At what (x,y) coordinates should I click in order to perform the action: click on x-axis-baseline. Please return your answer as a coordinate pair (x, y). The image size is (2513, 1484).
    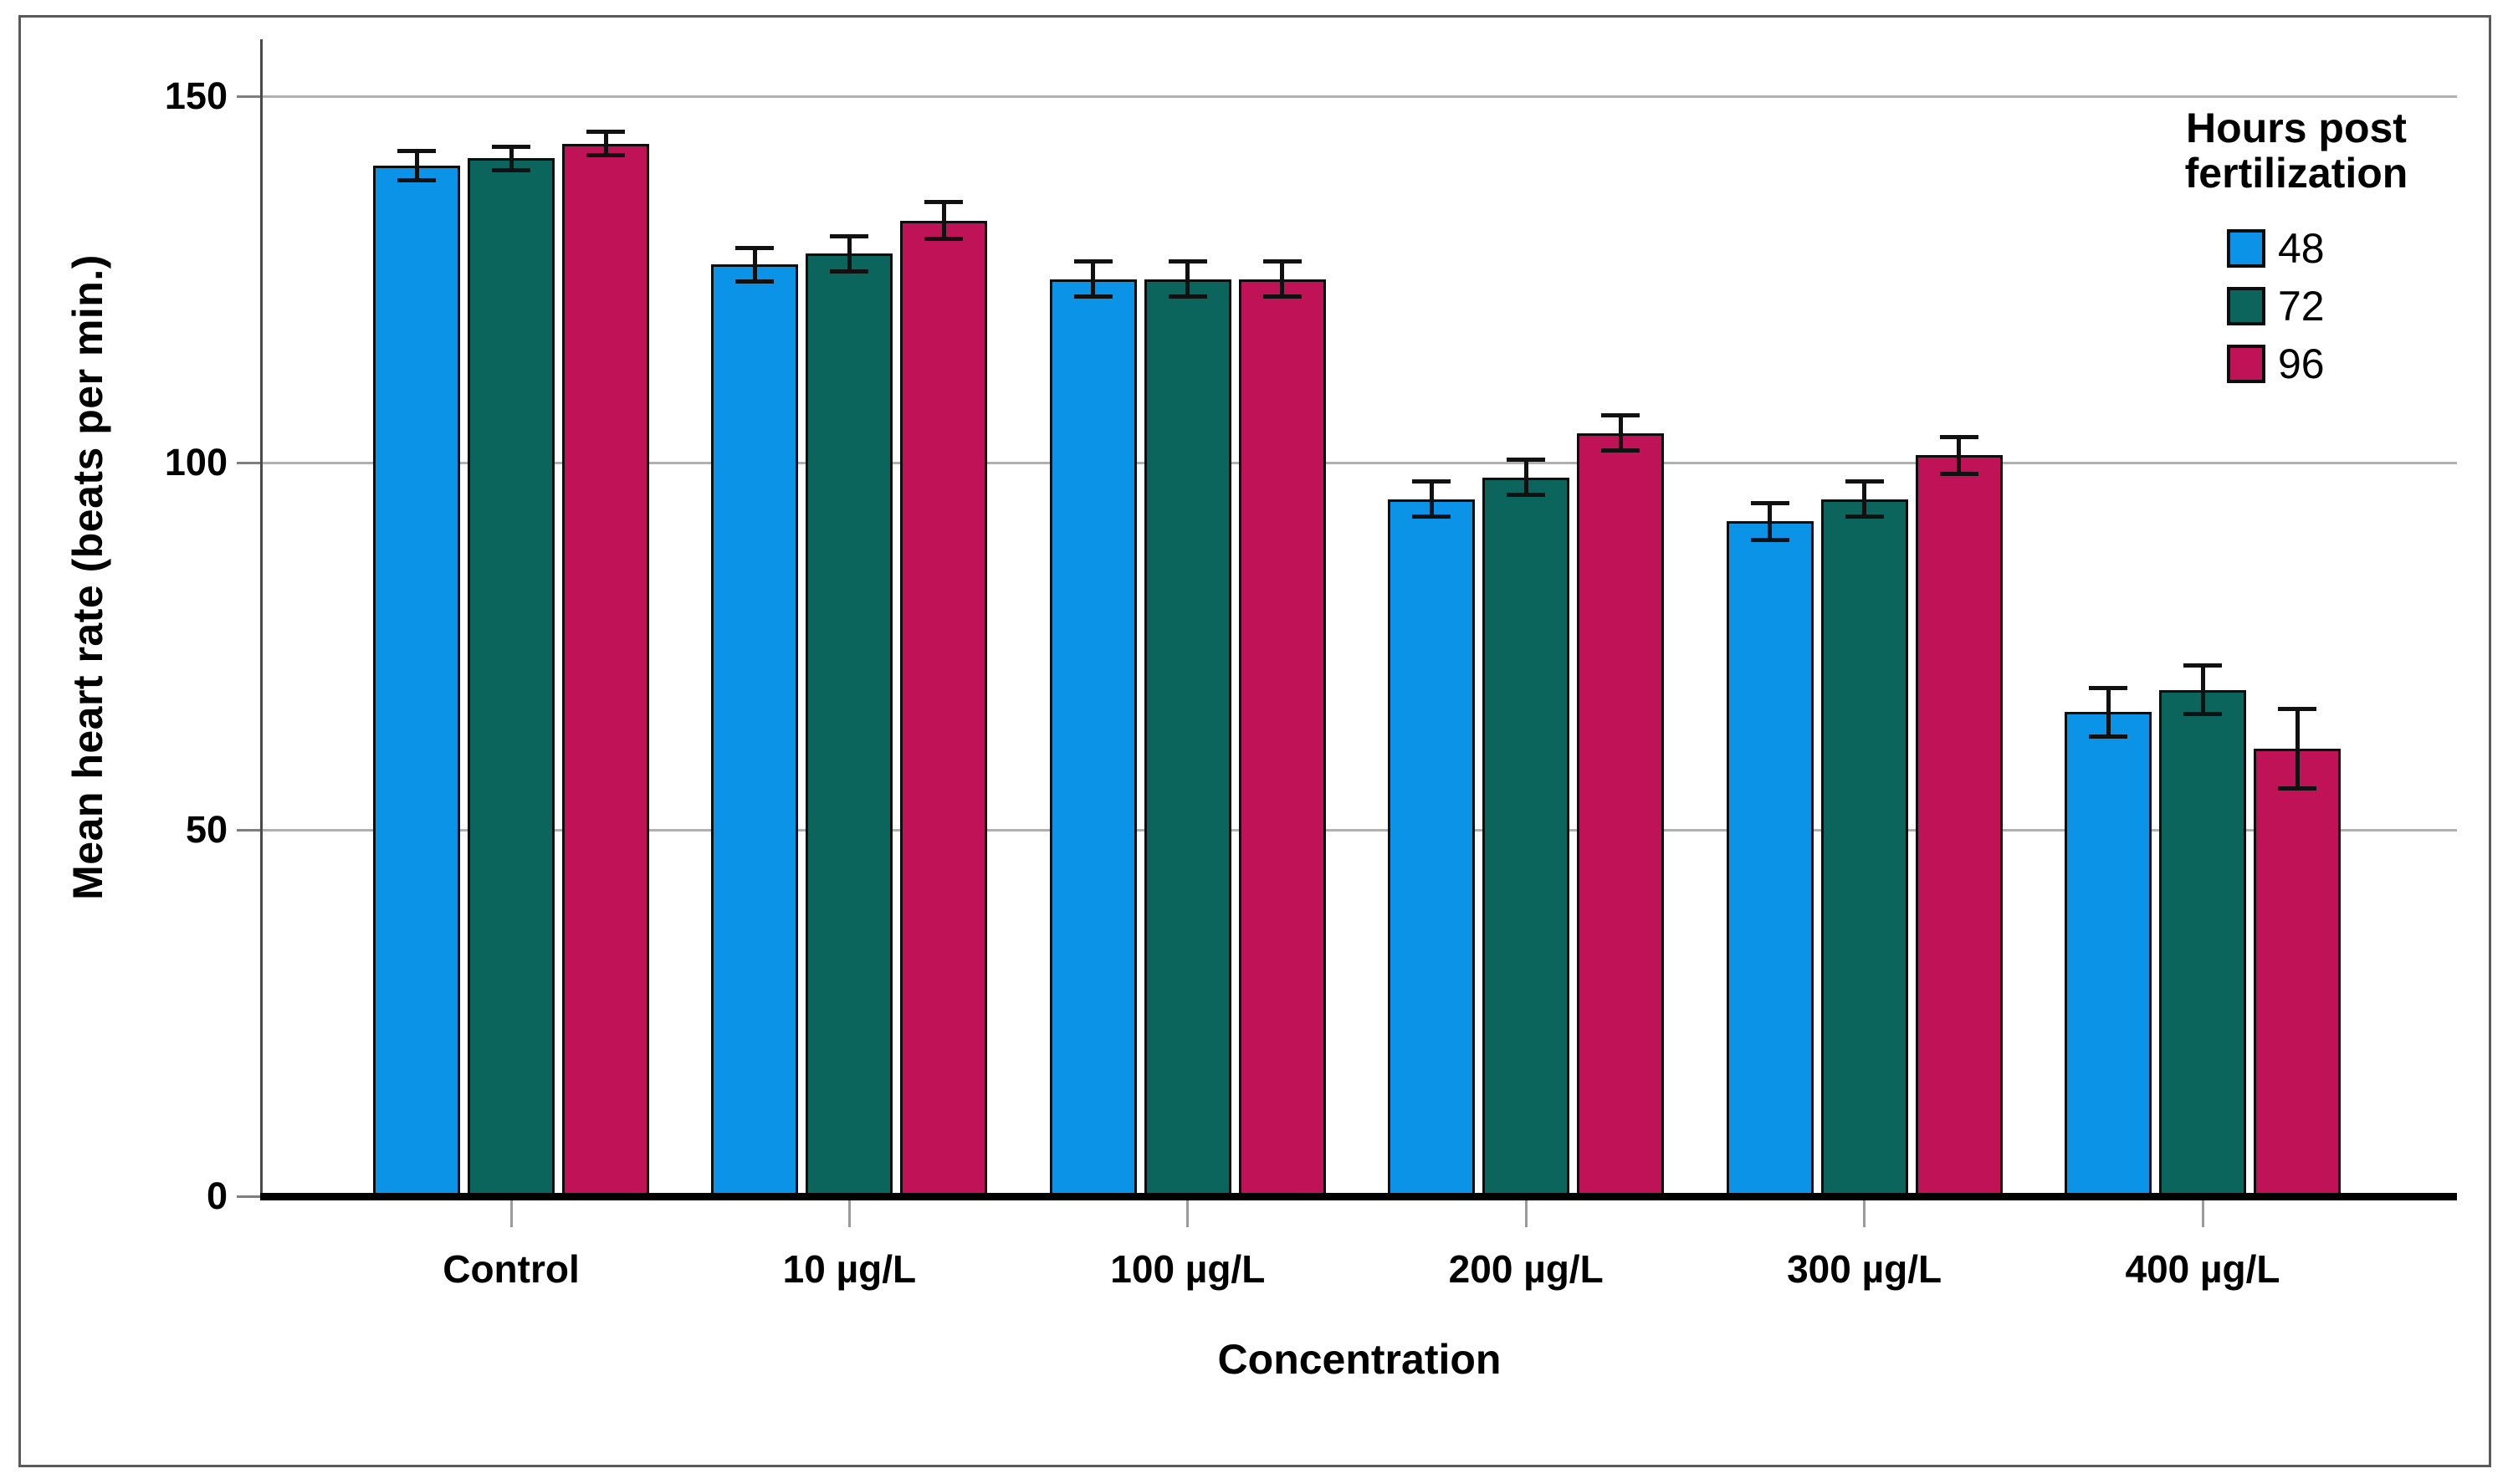
    Looking at the image, I should click on (1358, 1196).